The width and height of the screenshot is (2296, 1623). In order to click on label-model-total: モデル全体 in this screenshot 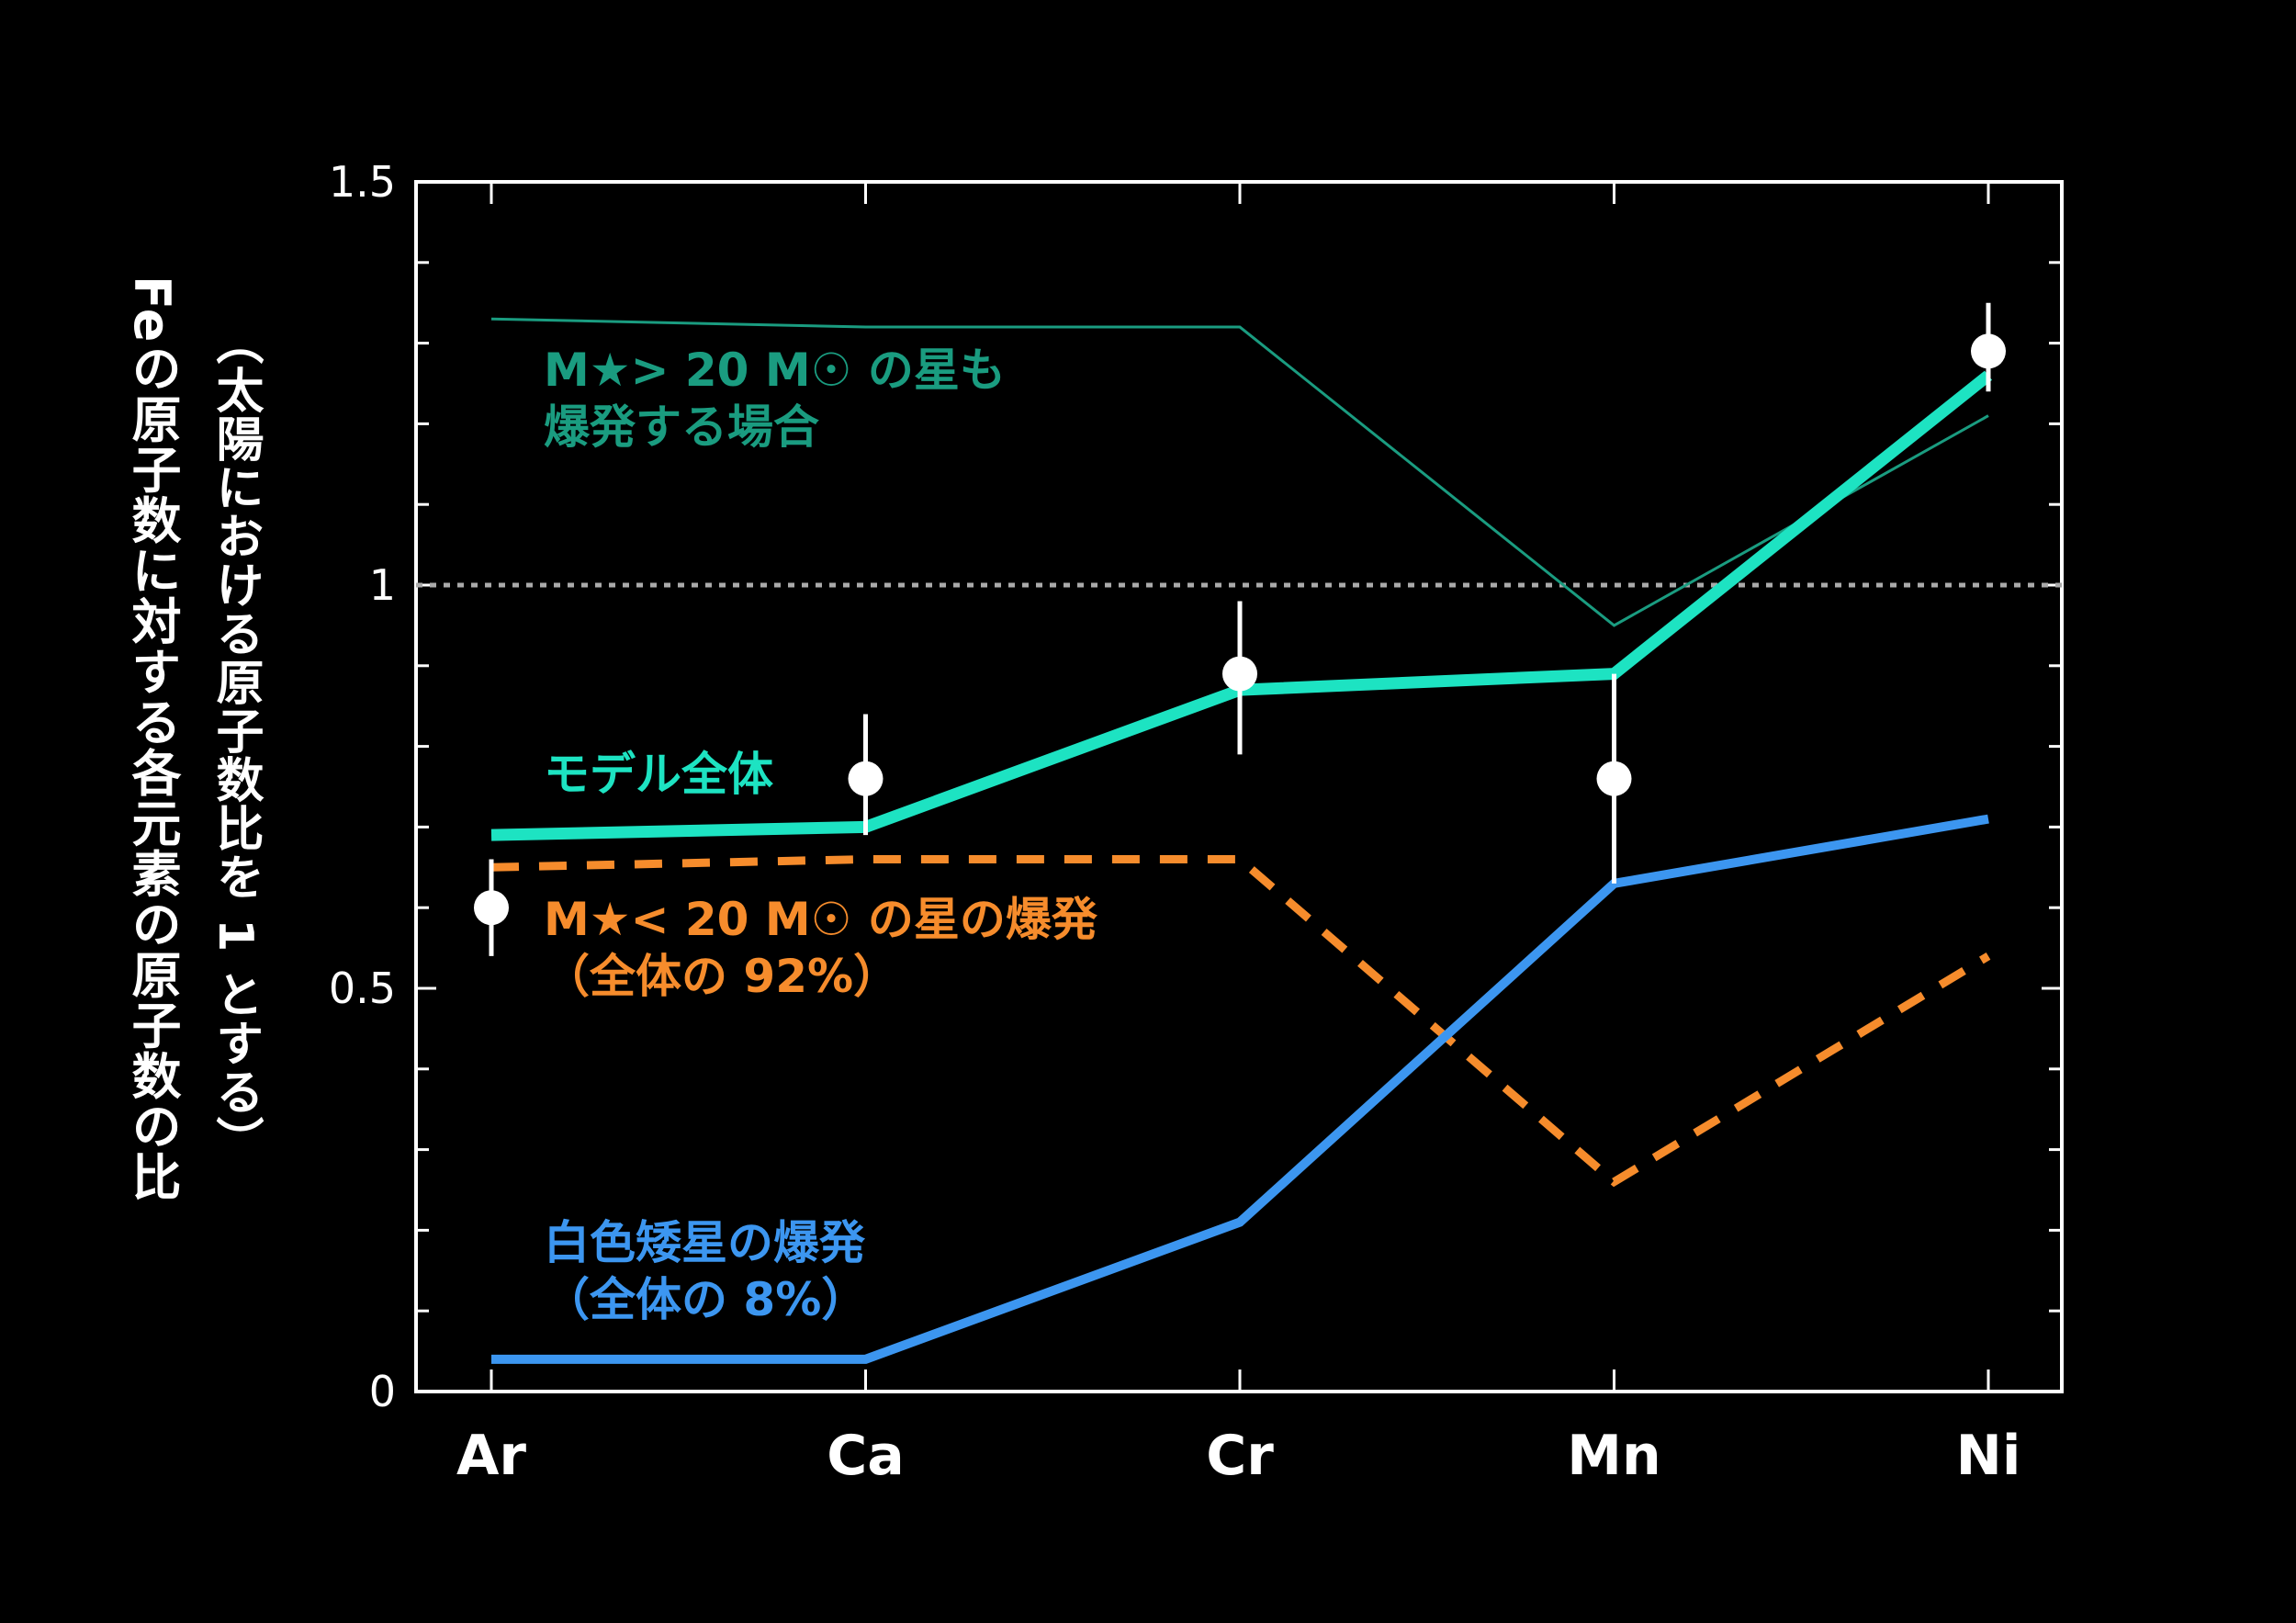, I will do `click(658, 774)`.